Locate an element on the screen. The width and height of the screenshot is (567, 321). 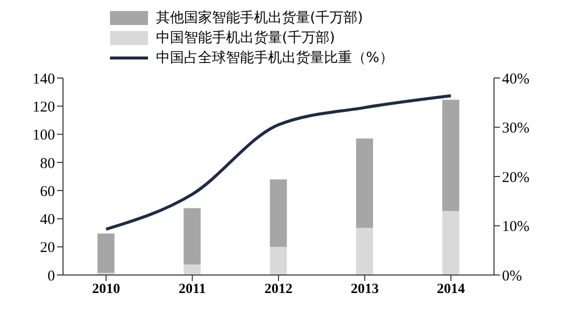
y-tick-label: 140 is located at coordinates (43, 79).